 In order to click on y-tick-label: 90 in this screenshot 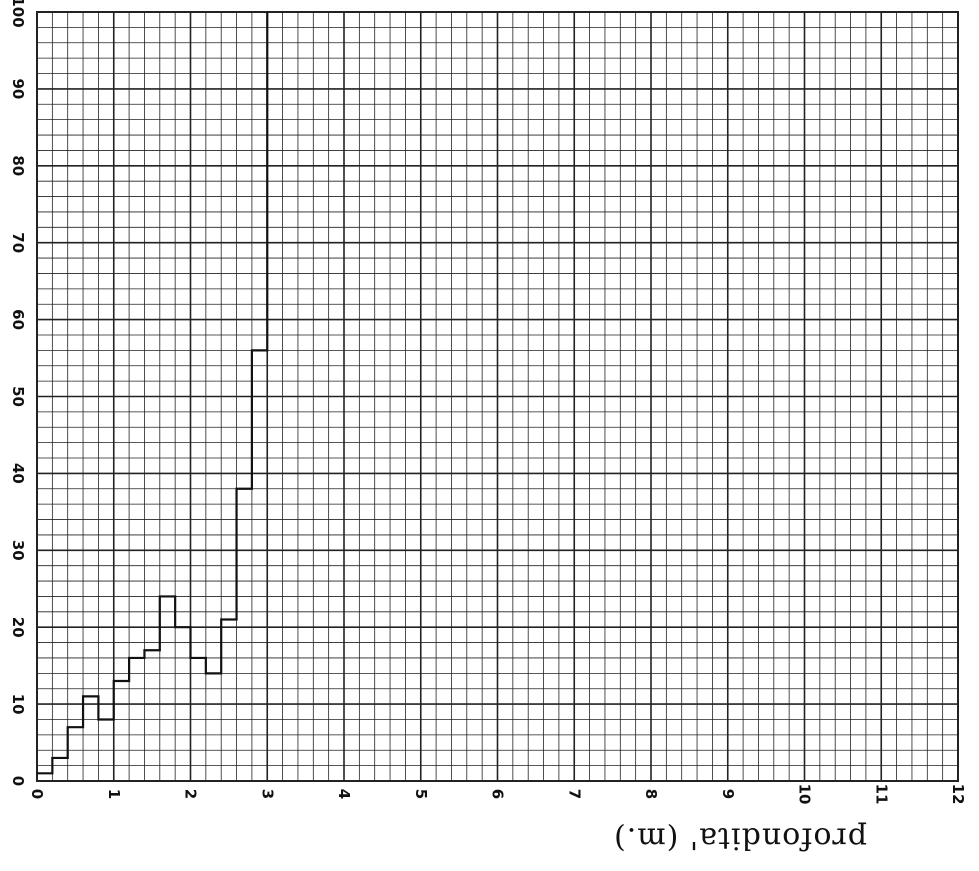, I will do `click(18, 88)`.